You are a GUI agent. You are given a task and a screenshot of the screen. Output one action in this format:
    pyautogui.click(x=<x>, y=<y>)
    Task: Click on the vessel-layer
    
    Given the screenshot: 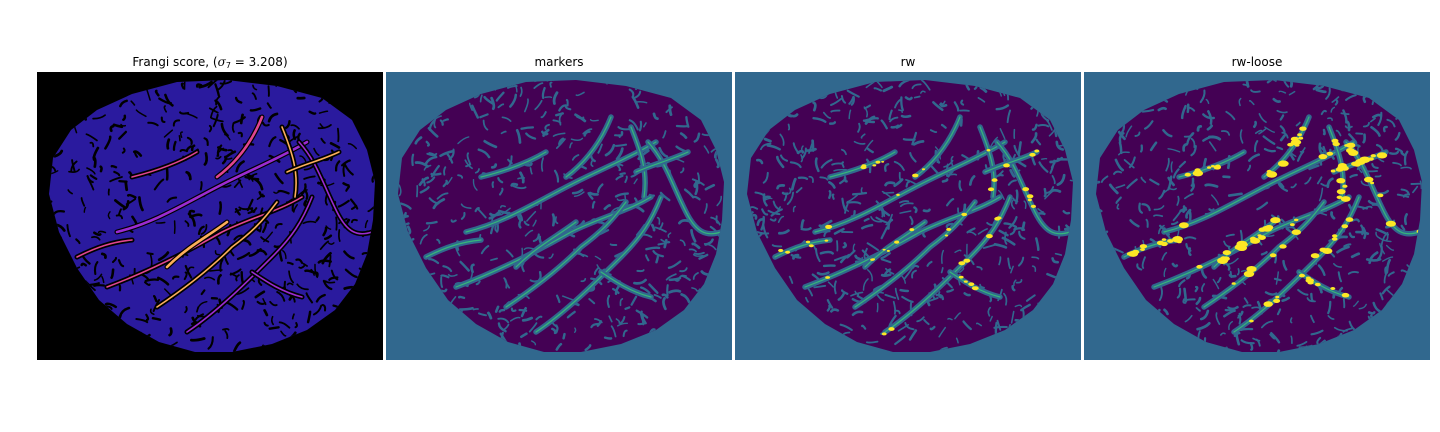 What is the action you would take?
    pyautogui.click(x=922, y=225)
    